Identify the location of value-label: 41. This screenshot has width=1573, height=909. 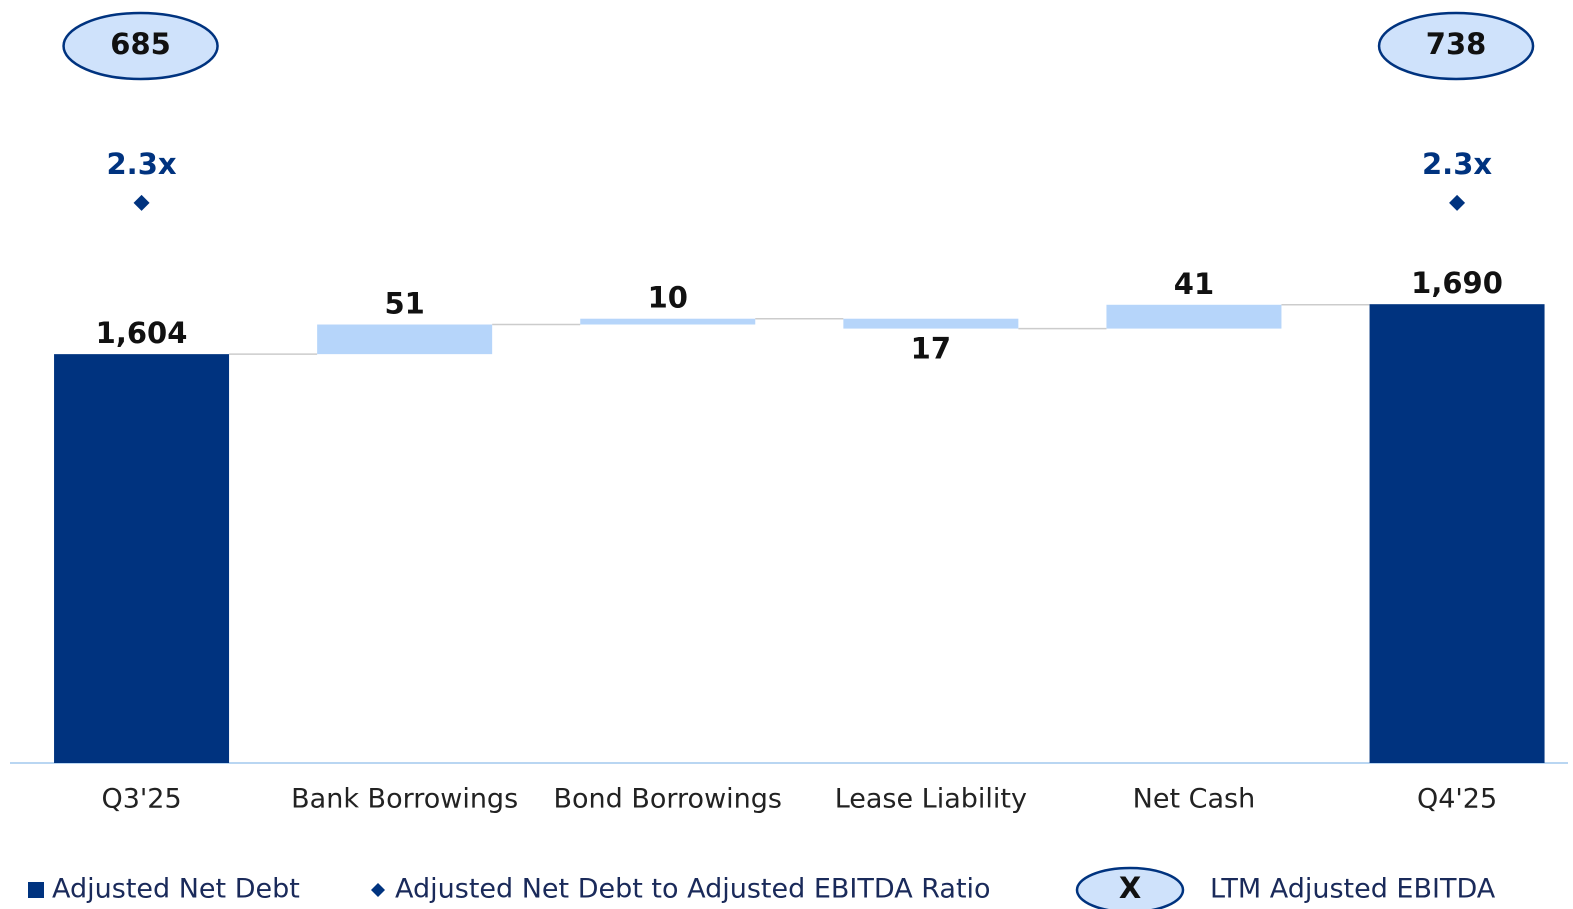
(1194, 284).